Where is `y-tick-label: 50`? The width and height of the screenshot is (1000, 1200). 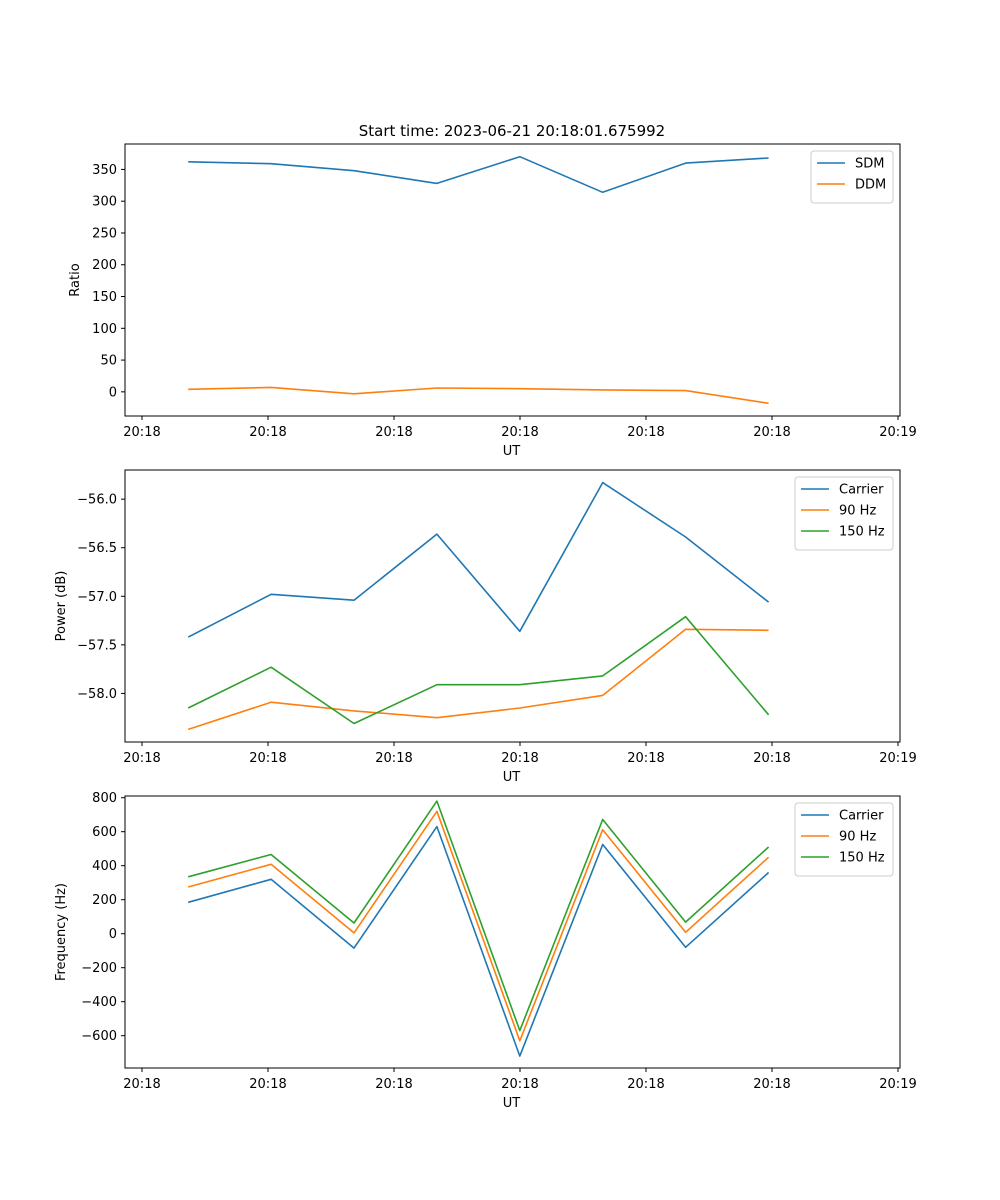 y-tick-label: 50 is located at coordinates (108, 361).